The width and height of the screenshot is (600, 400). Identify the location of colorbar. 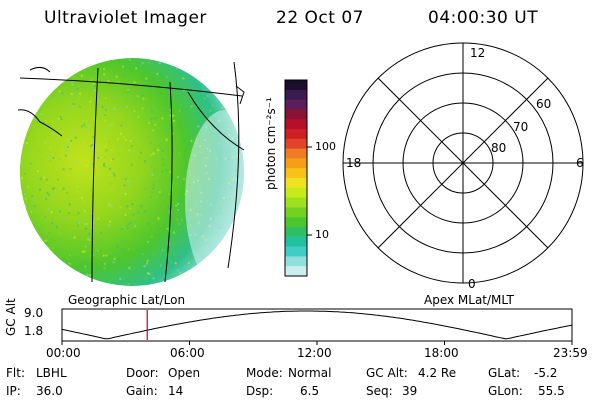
(296, 178).